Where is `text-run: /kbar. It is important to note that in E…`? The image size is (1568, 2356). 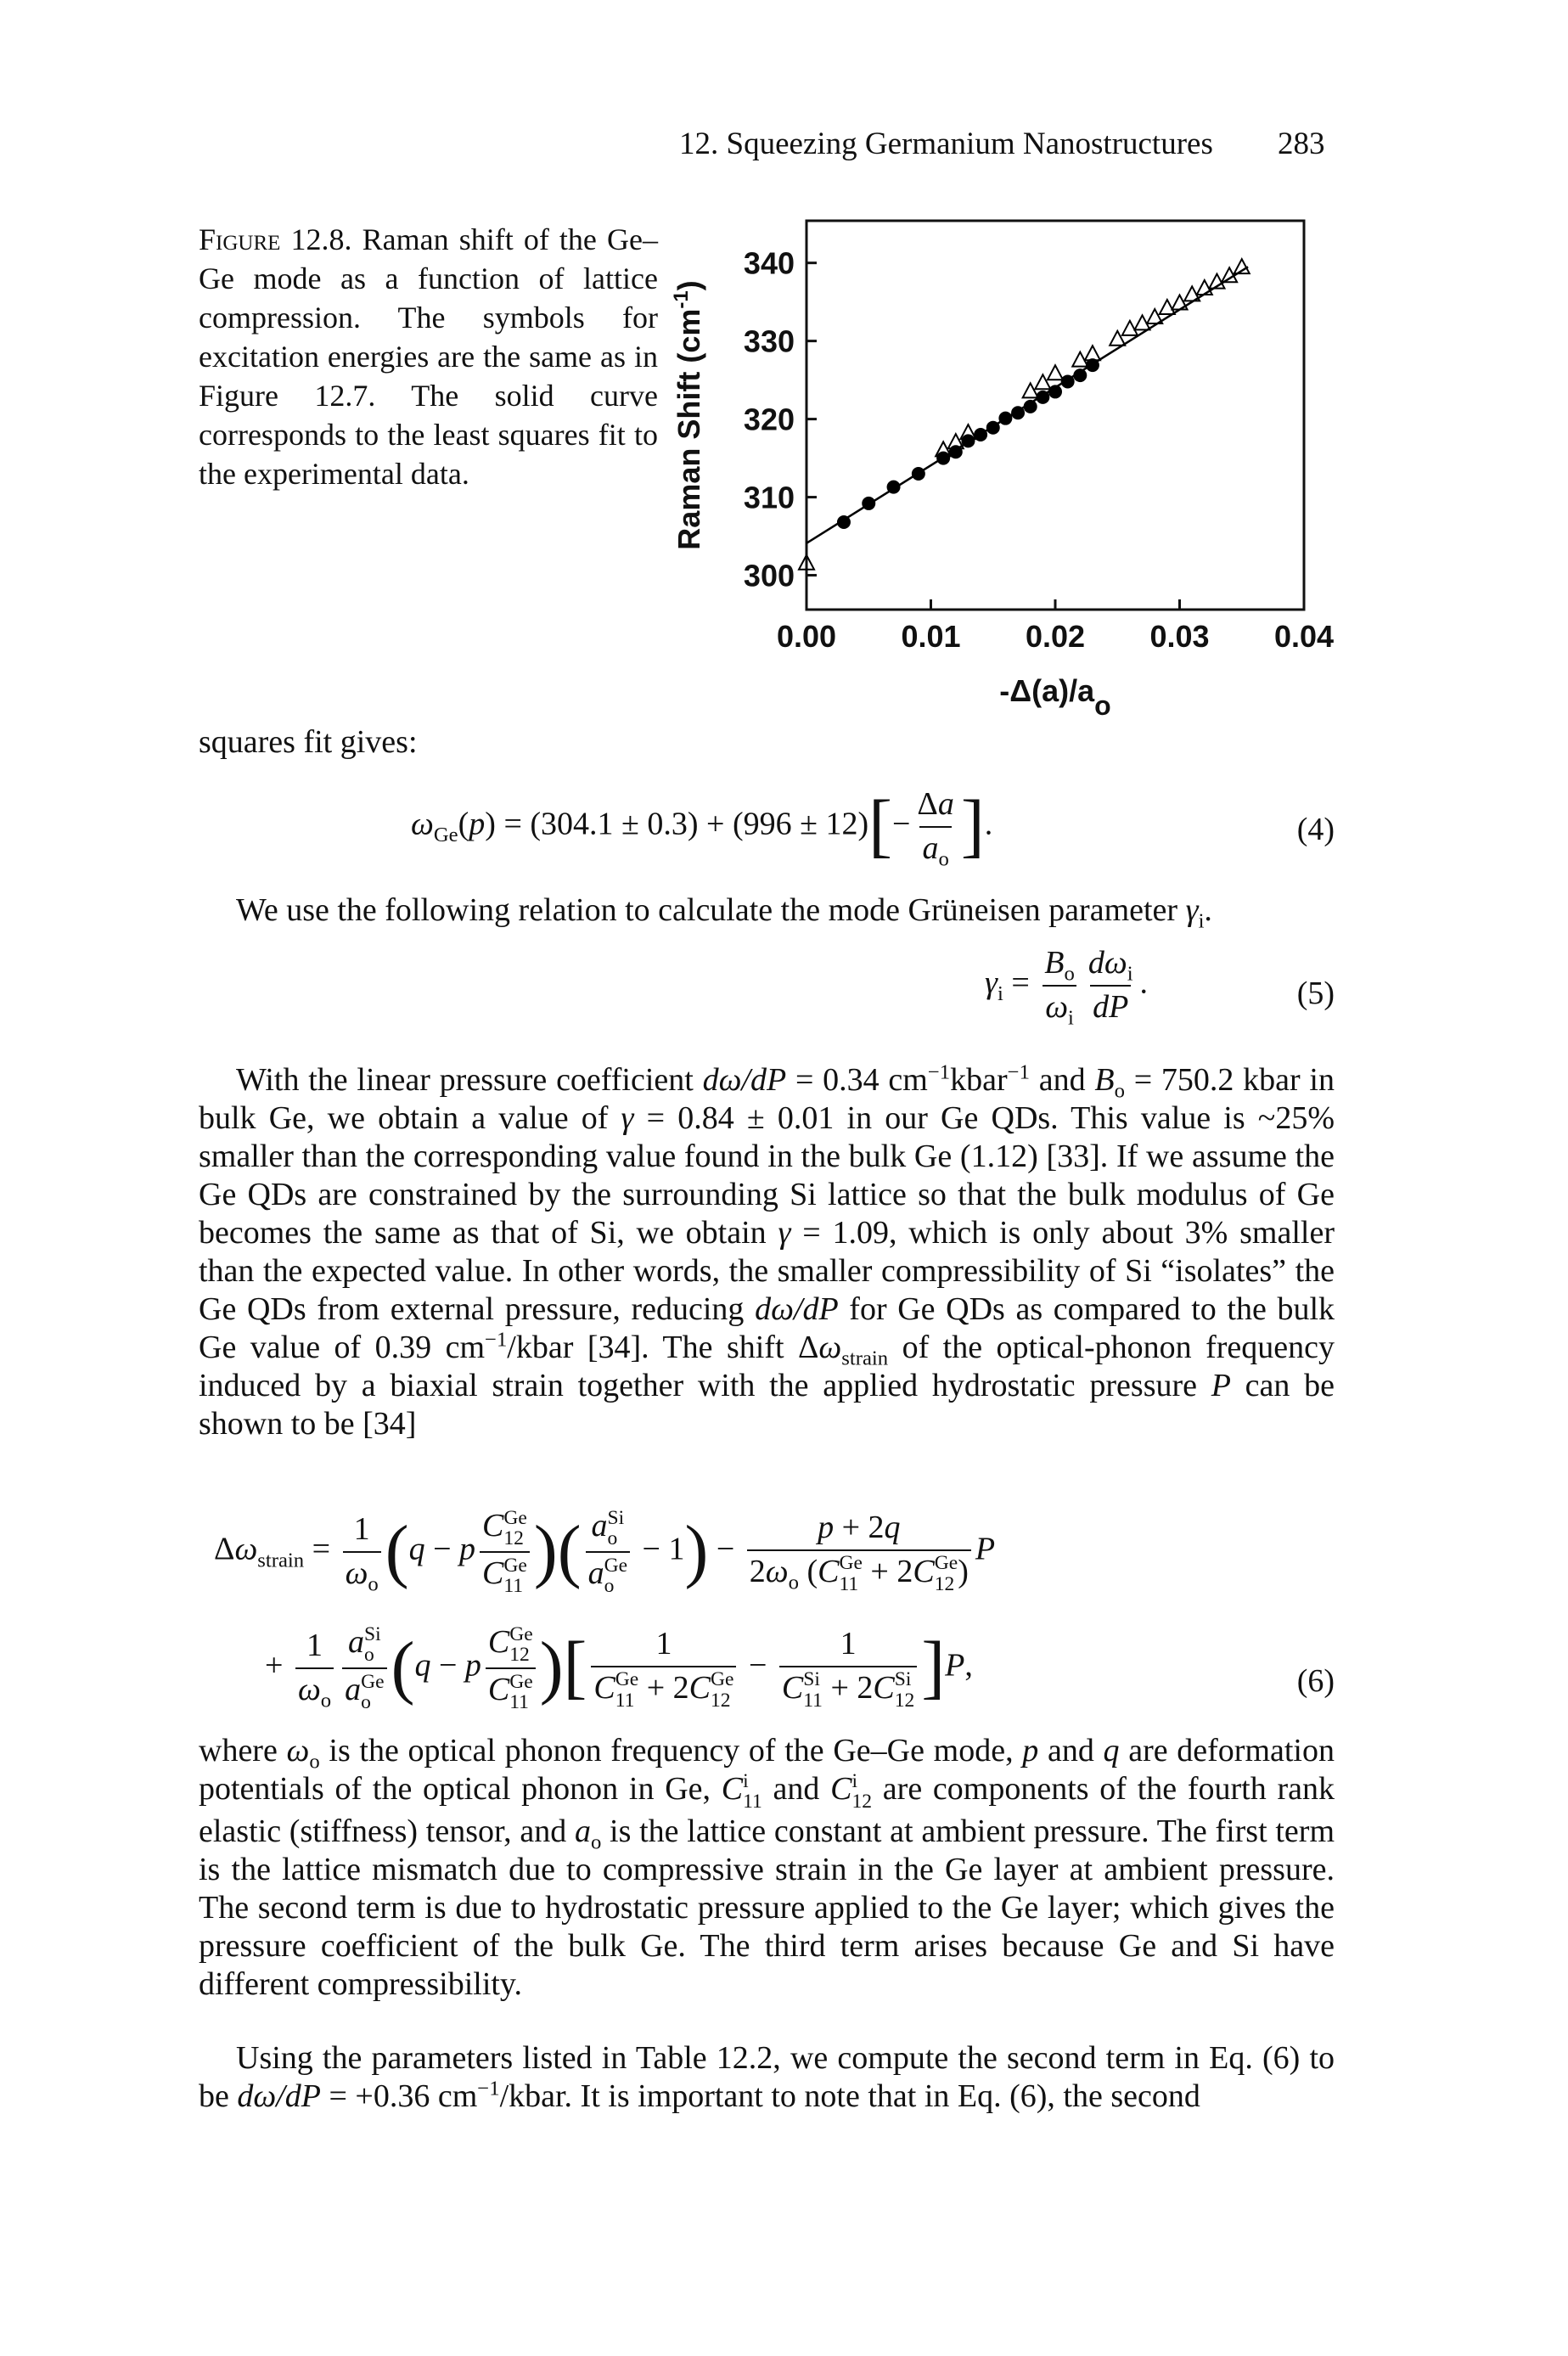 text-run: /kbar. It is important to note that in E… is located at coordinates (849, 2096).